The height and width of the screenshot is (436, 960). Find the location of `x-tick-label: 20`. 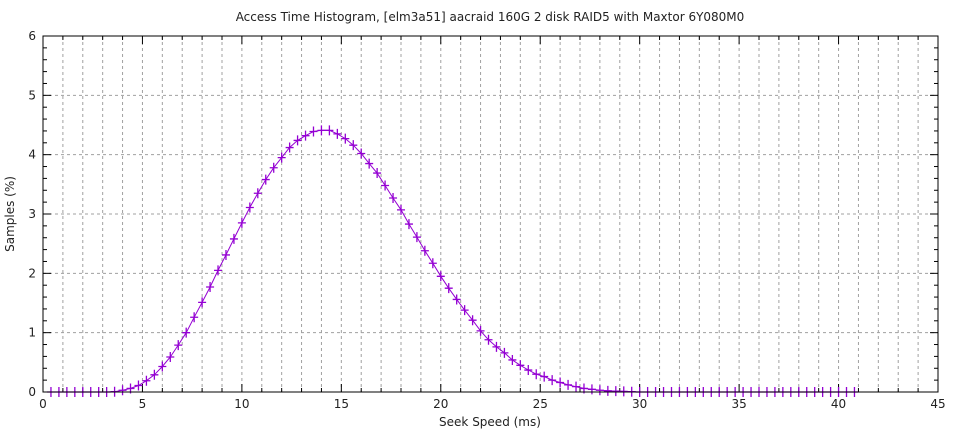

x-tick-label: 20 is located at coordinates (440, 404).